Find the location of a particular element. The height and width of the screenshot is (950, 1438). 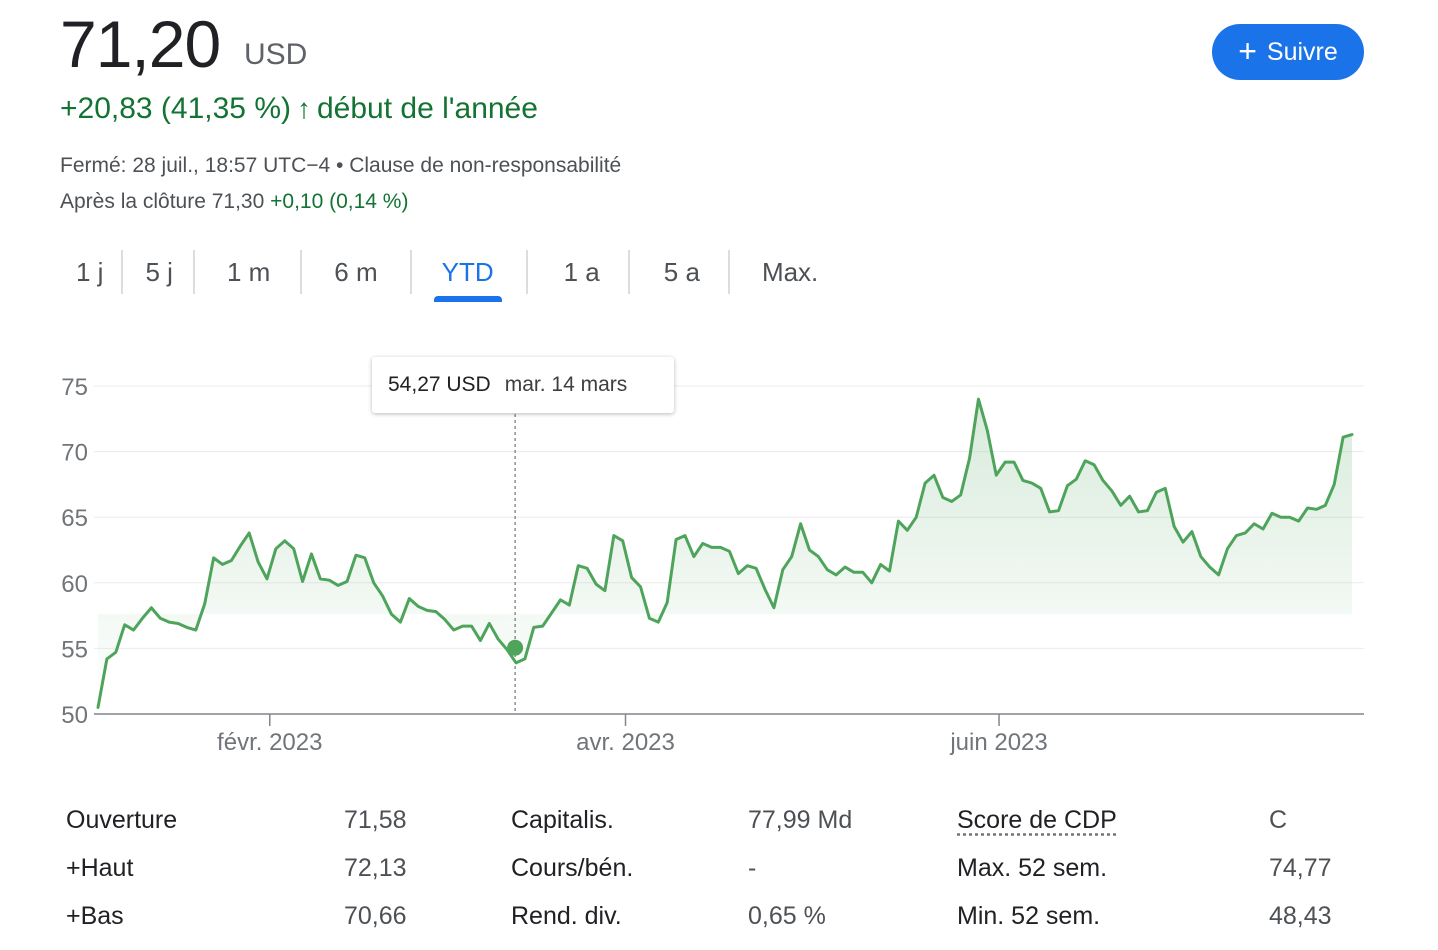

stat-row: +Bas 70,66 is located at coordinates (241, 920).